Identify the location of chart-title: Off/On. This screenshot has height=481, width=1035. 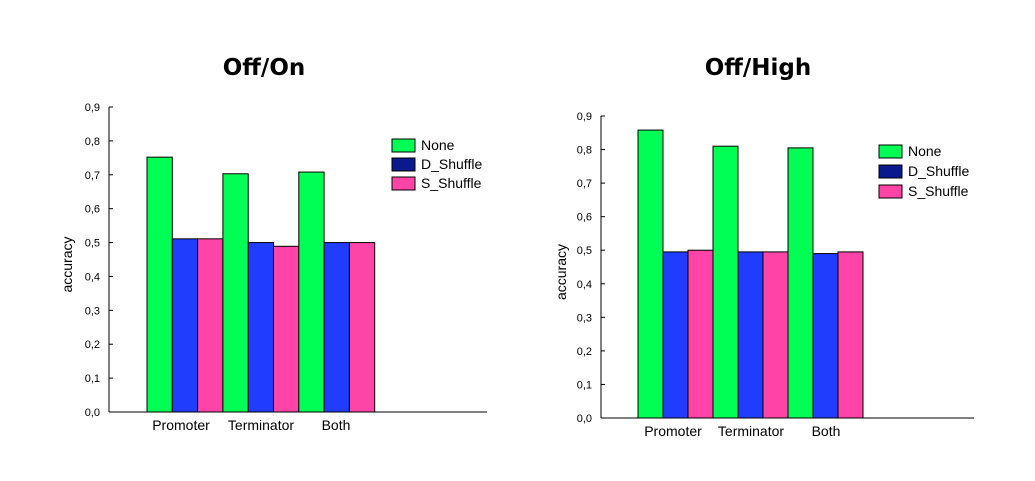
(264, 68).